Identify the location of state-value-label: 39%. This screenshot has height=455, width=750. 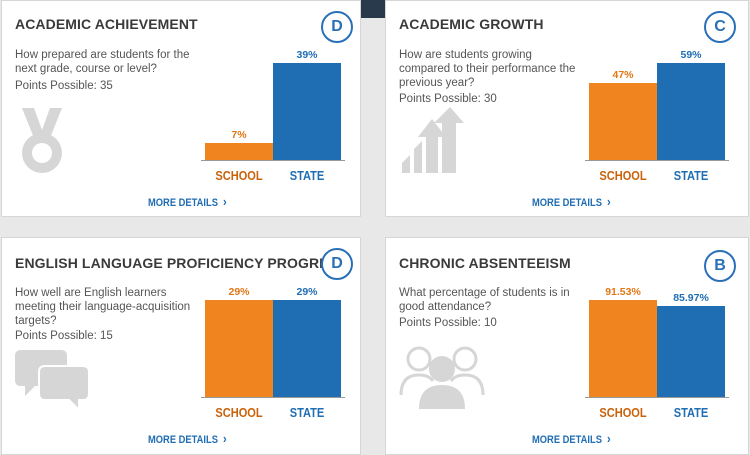
(307, 55).